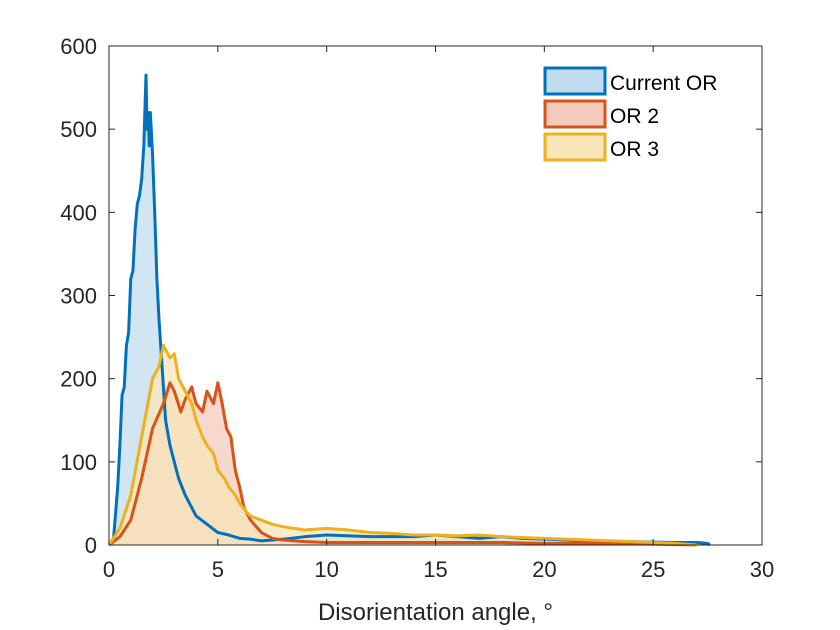  I want to click on x-tick-label: 5, so click(218, 569).